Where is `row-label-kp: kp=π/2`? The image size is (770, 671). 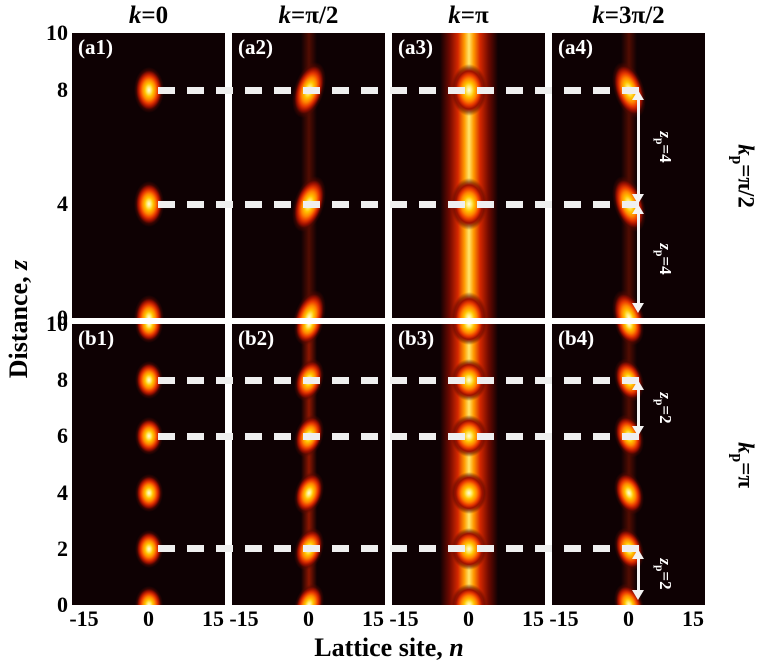 row-label-kp: kp=π/2 is located at coordinates (743, 176).